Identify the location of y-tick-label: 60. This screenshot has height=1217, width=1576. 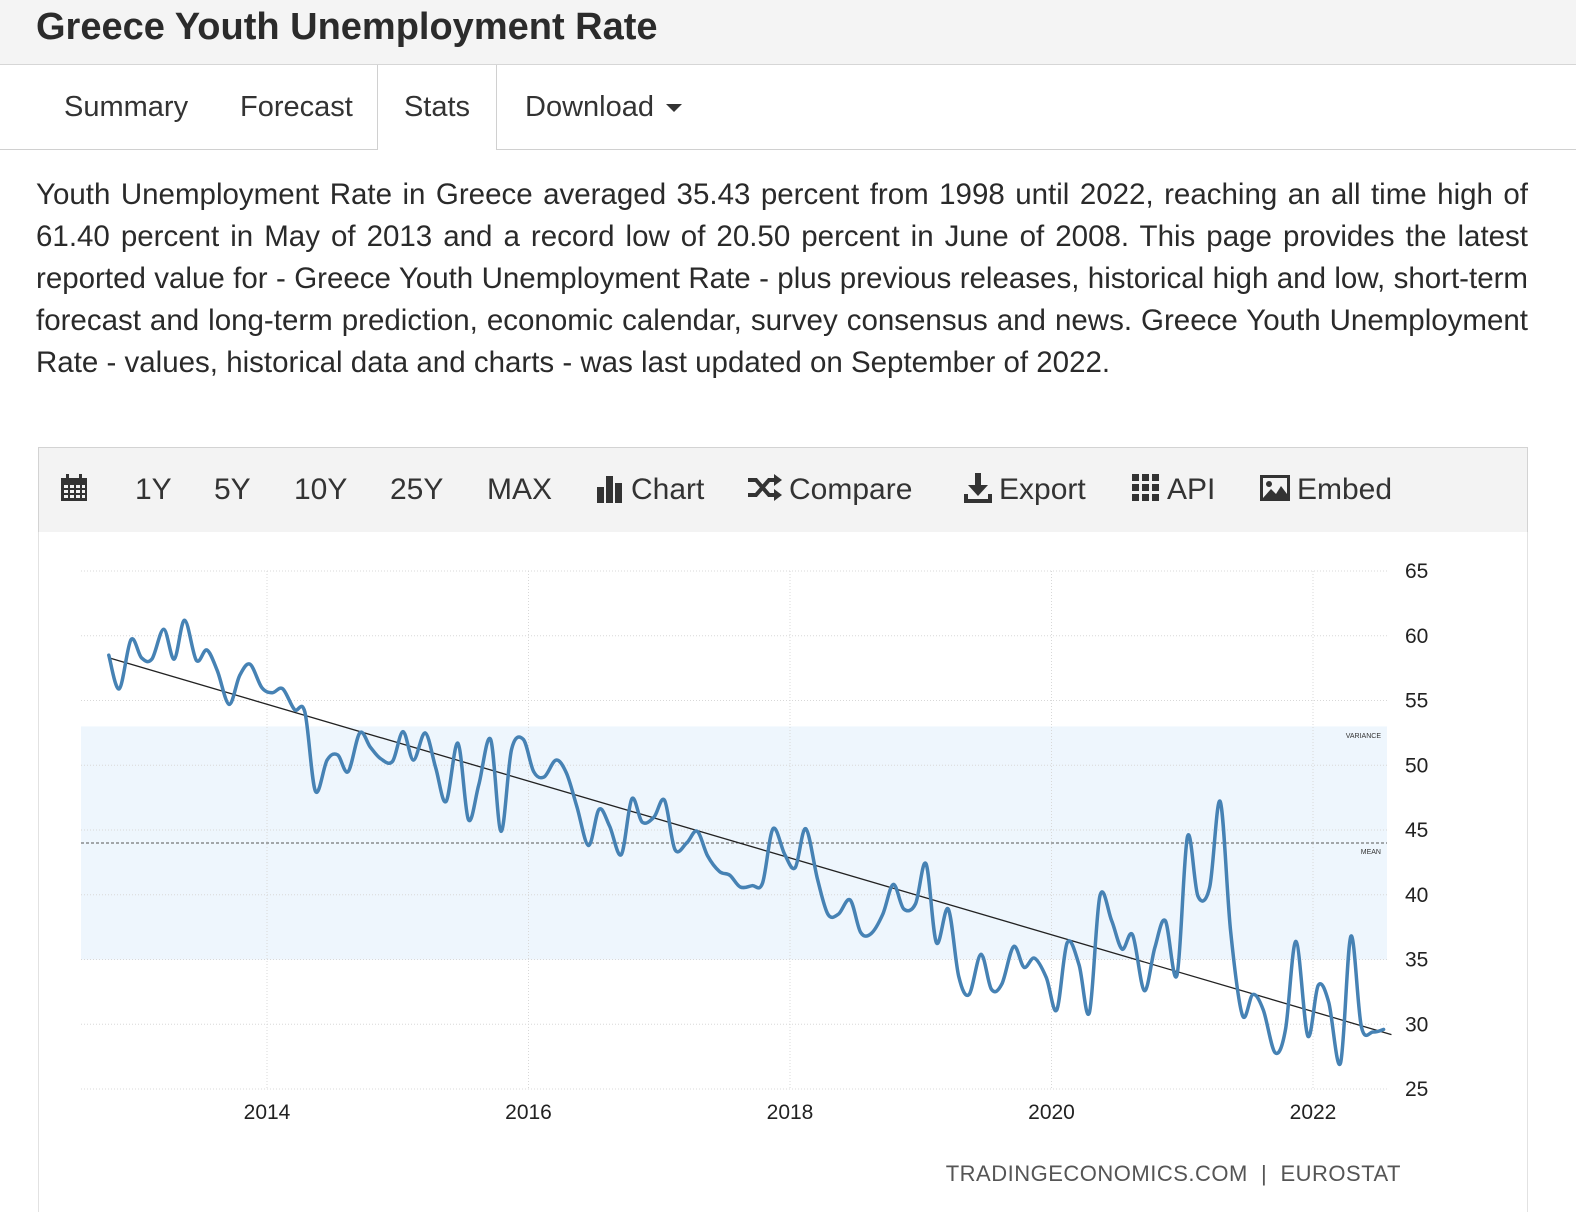
(1416, 636).